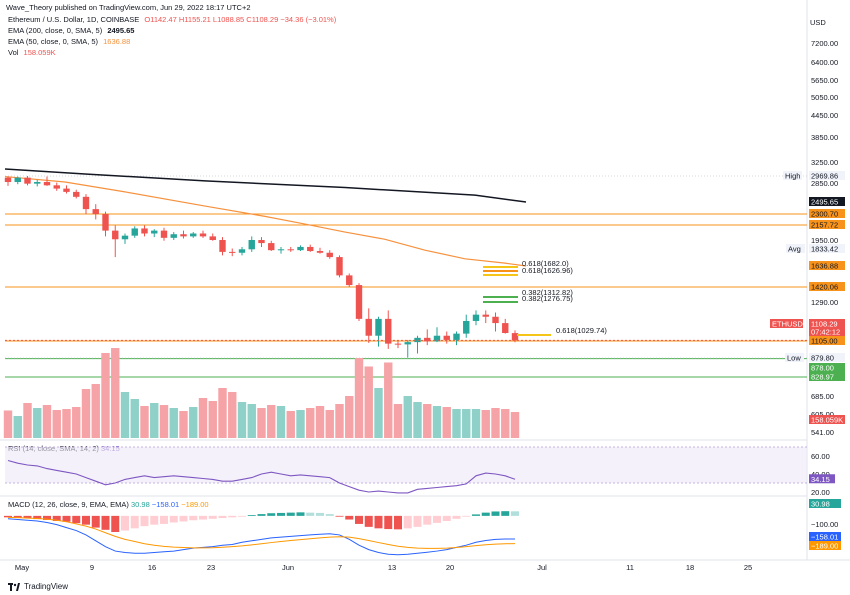  I want to click on ema200-line, so click(265, 185).